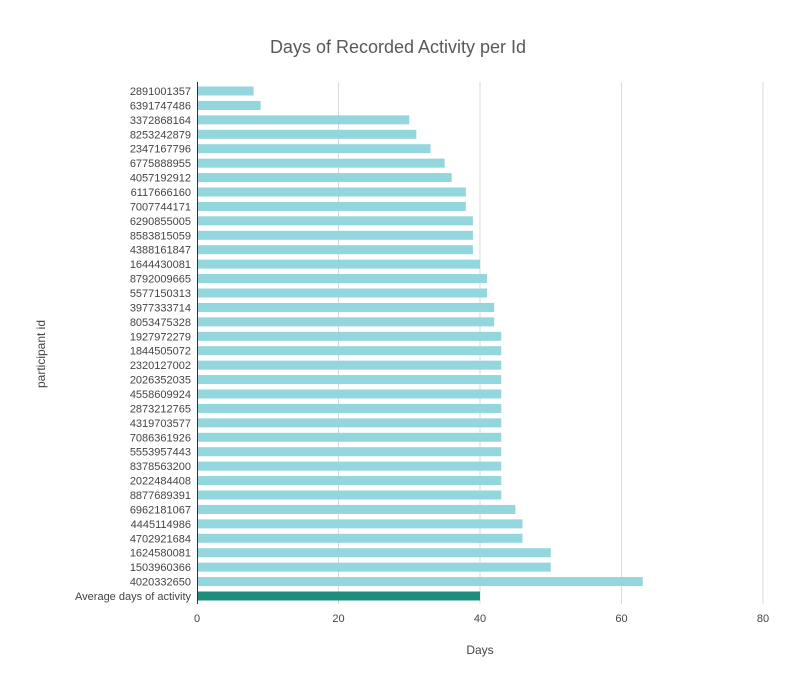 The image size is (797, 692). Describe the element at coordinates (160, 395) in the screenshot. I see `category-label: 4558609924` at that location.